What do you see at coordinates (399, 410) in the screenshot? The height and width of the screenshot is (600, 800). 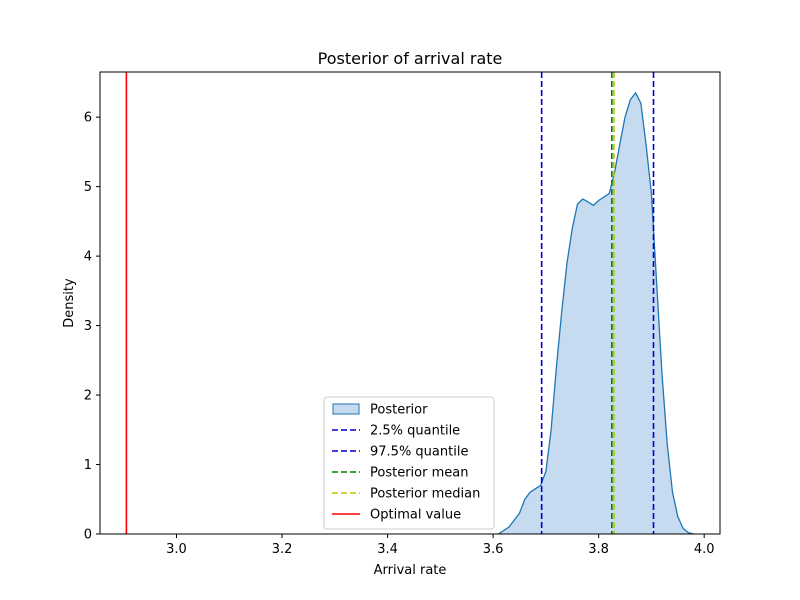 I see `legend-label: Posterior` at bounding box center [399, 410].